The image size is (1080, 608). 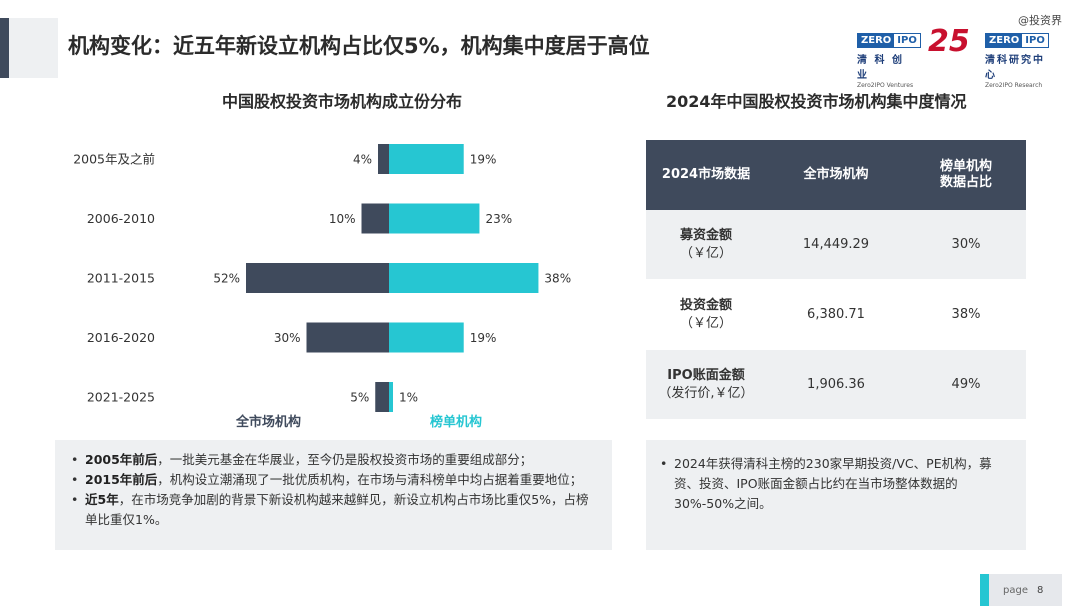 I want to click on zero2ipo-research-logo: ZERO IPO 清科研究中心 Zero2IPO Research, so click(x=1017, y=58).